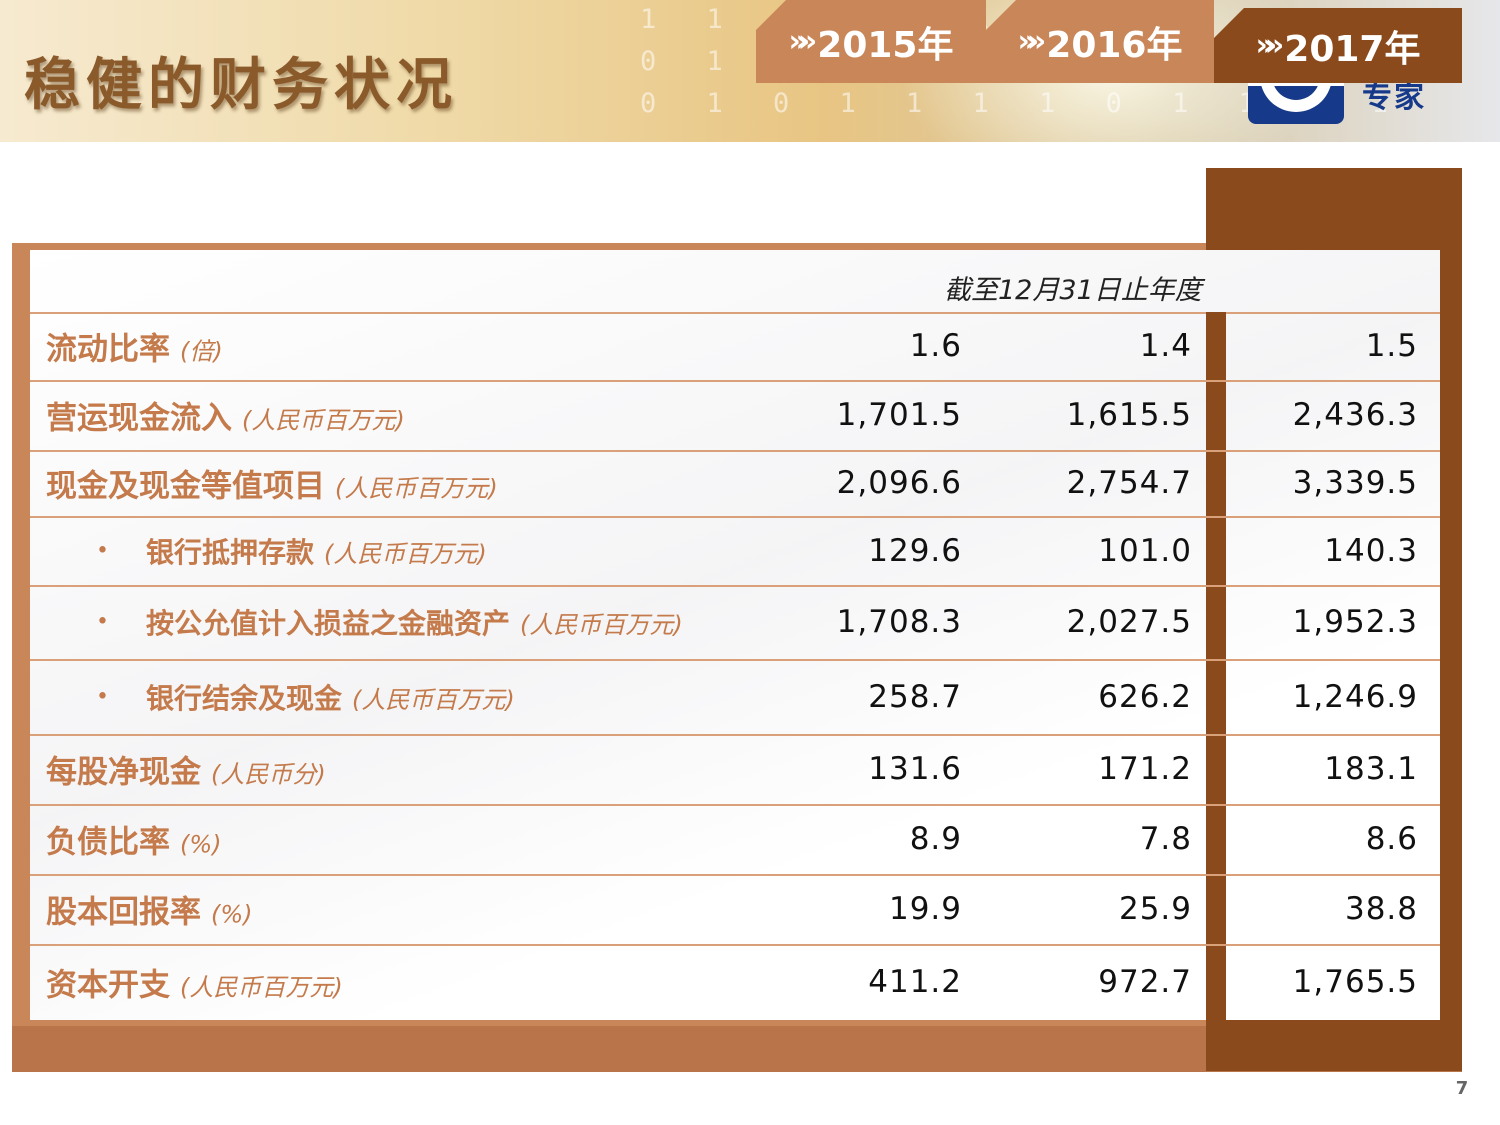 This screenshot has width=1500, height=1125. Describe the element at coordinates (244, 698) in the screenshot. I see `row-label-text: 银行结余及现金` at that location.